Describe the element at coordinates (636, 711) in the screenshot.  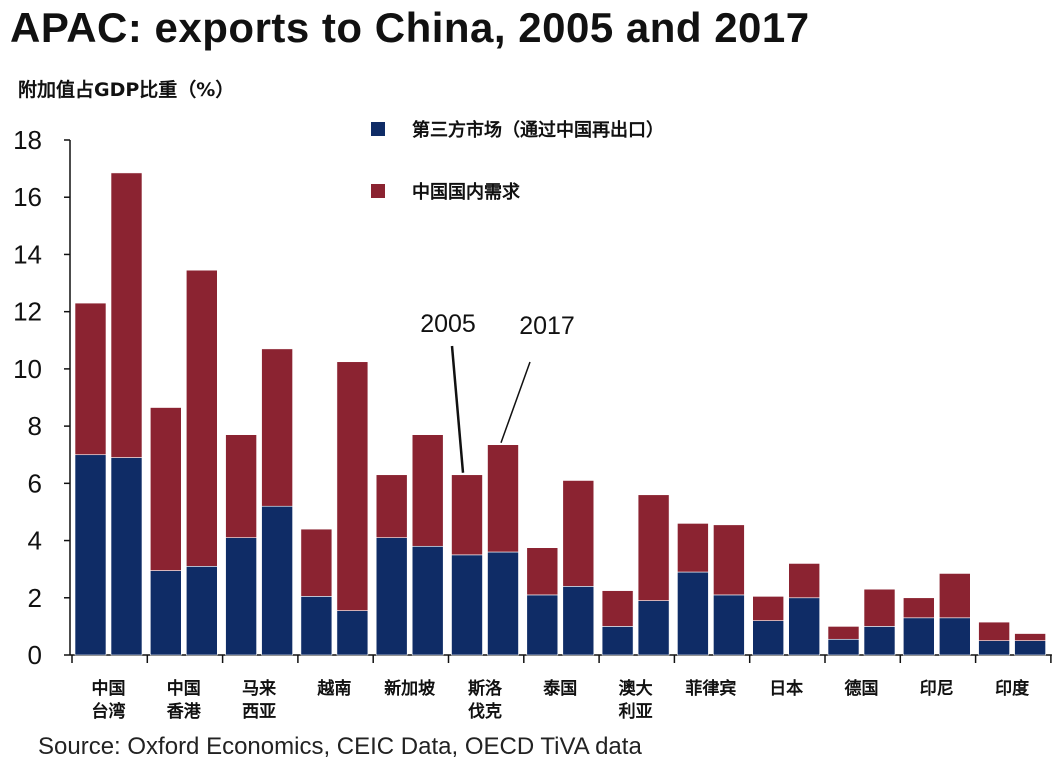
I see `x-category-label: 利亚` at that location.